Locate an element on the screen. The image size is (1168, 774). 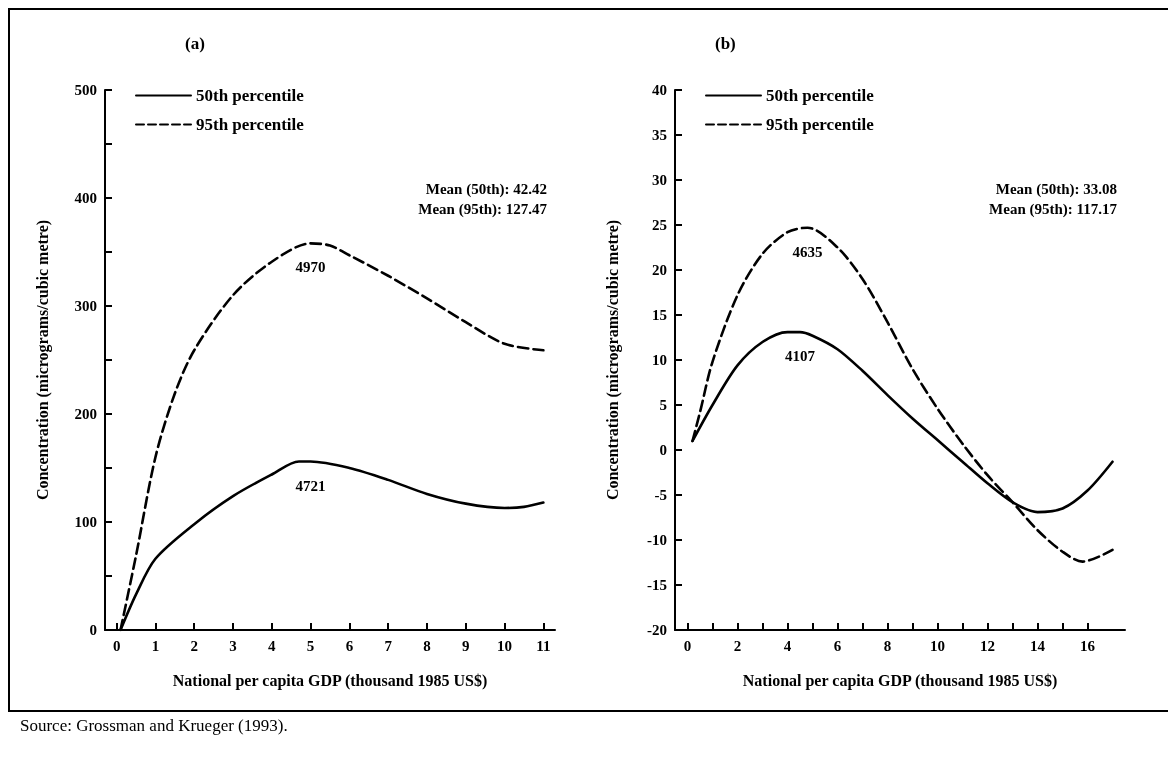
source-note: Source: Grossman and Krueger (1993). is located at coordinates (154, 725).